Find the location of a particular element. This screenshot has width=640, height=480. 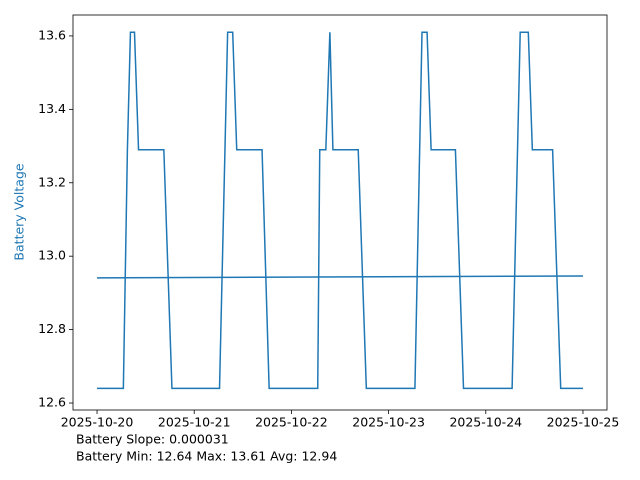

x-tick-label: 2025-10-22 is located at coordinates (291, 422).